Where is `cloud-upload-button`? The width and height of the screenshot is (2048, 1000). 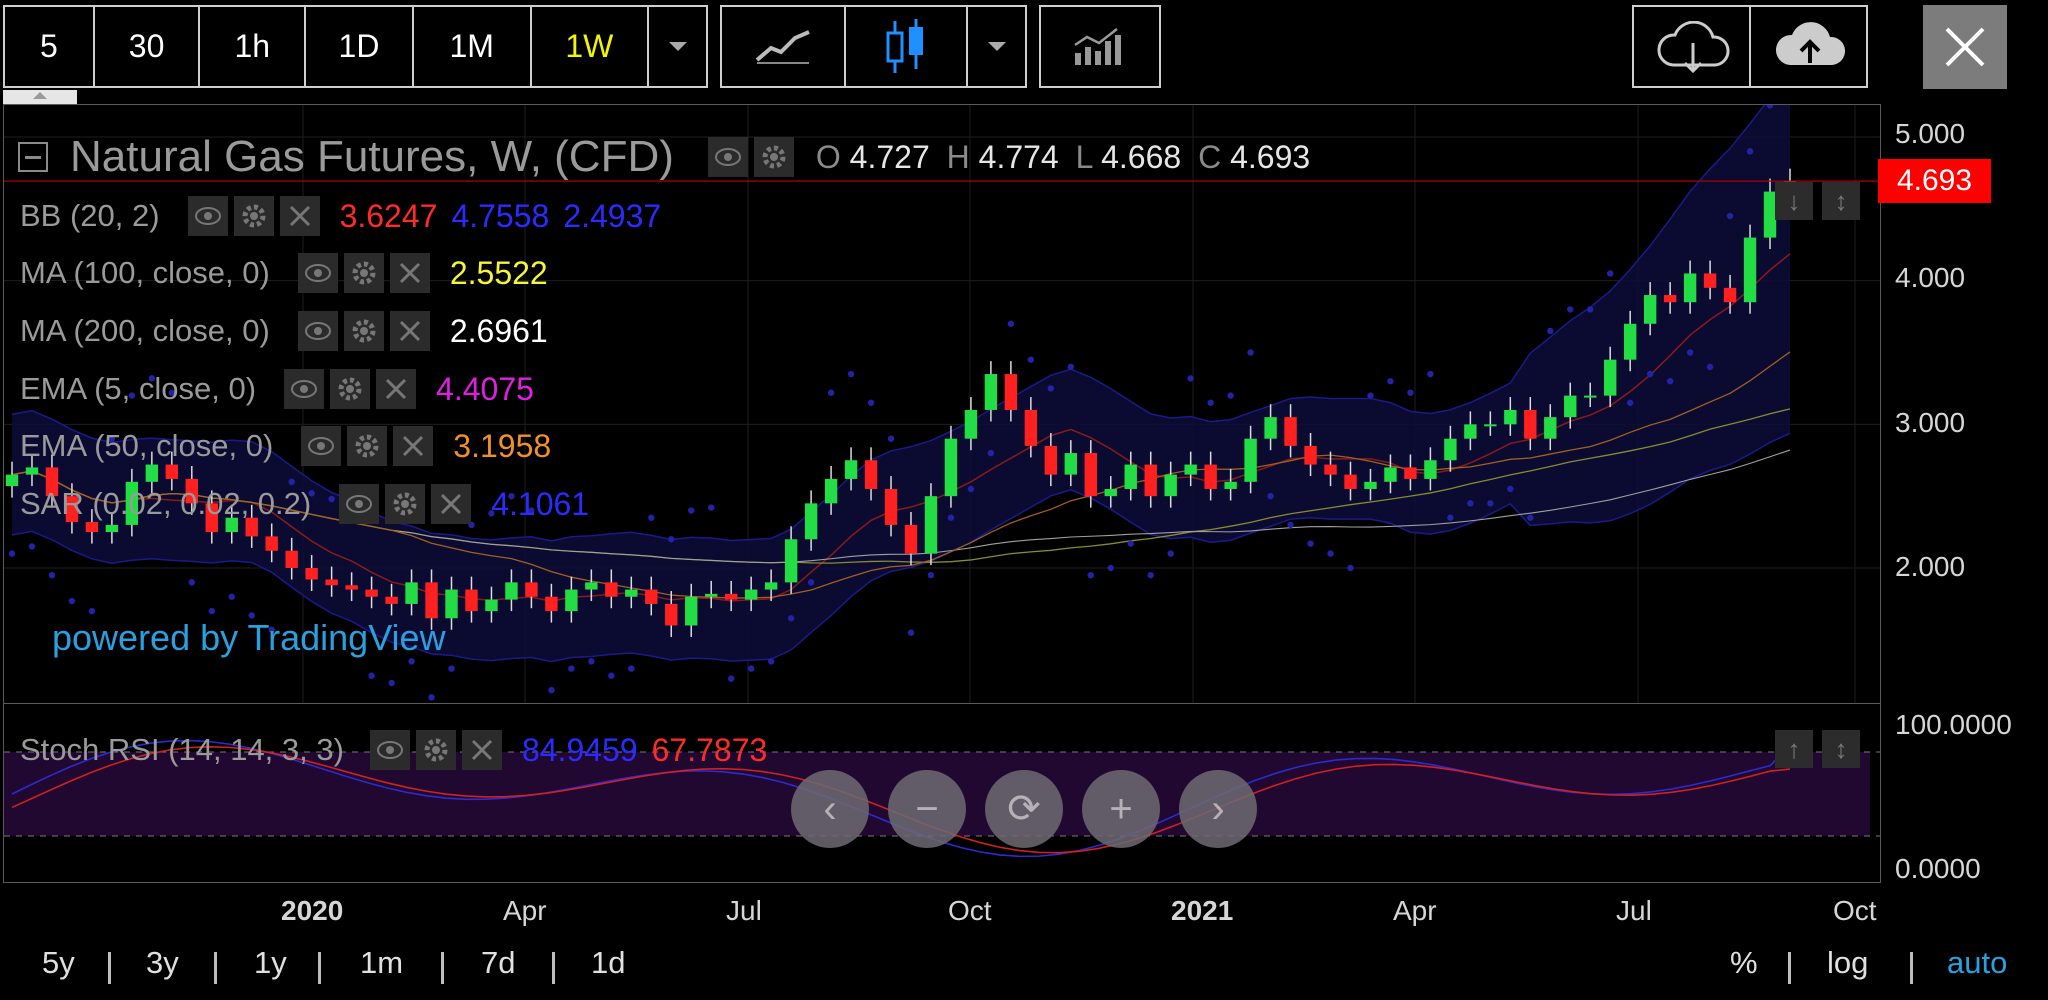
cloud-upload-button is located at coordinates (1808, 46).